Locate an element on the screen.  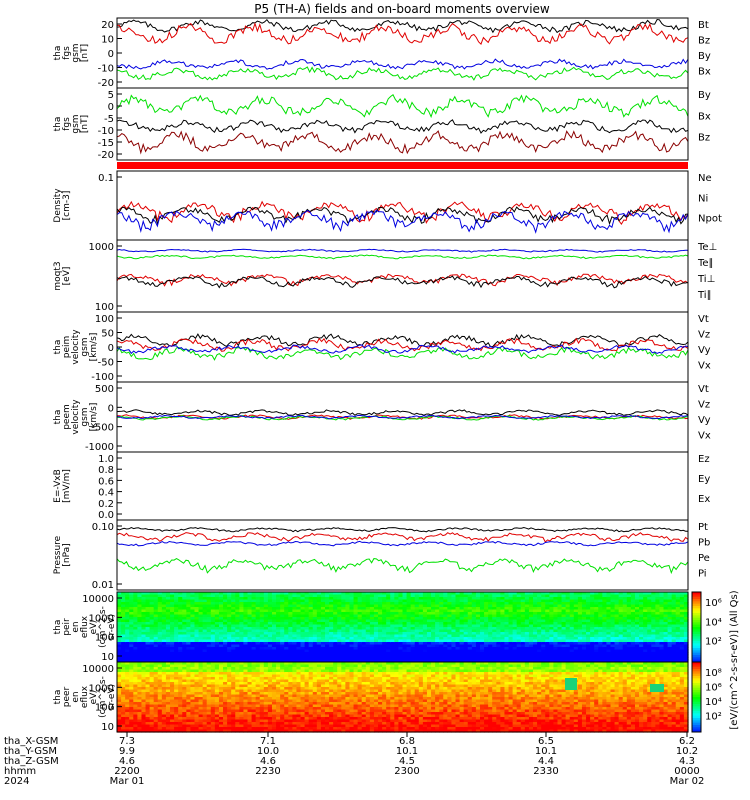
series-line-Pe is located at coordinates (402, 566).